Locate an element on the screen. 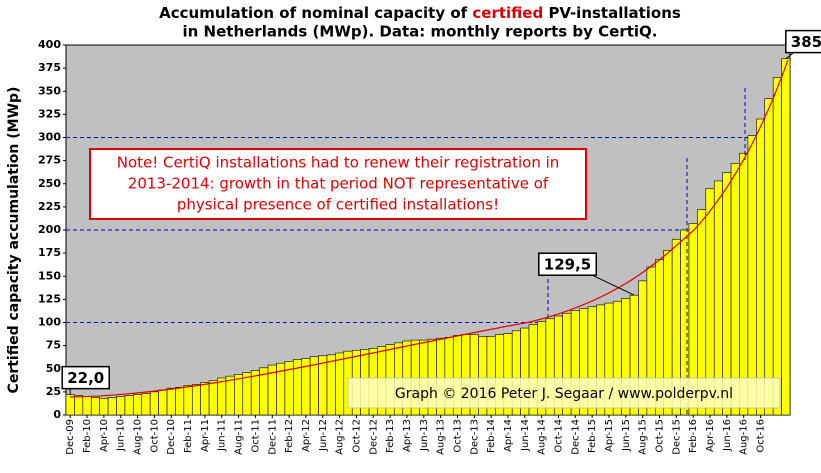 Image resolution: width=821 pixels, height=473 pixels. x-tick-label: Oct-11 is located at coordinates (255, 436).